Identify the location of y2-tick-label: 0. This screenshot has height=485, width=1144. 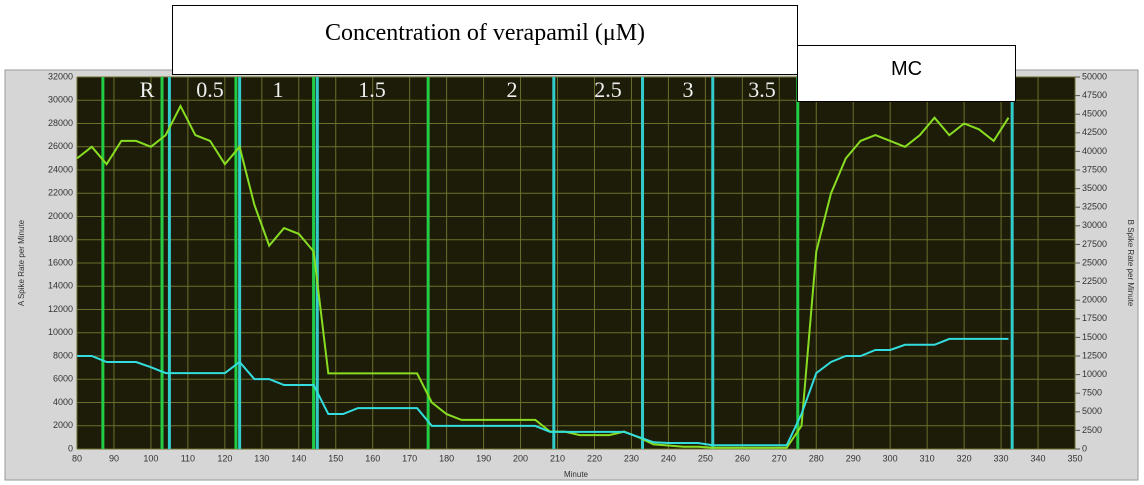
(1084, 448).